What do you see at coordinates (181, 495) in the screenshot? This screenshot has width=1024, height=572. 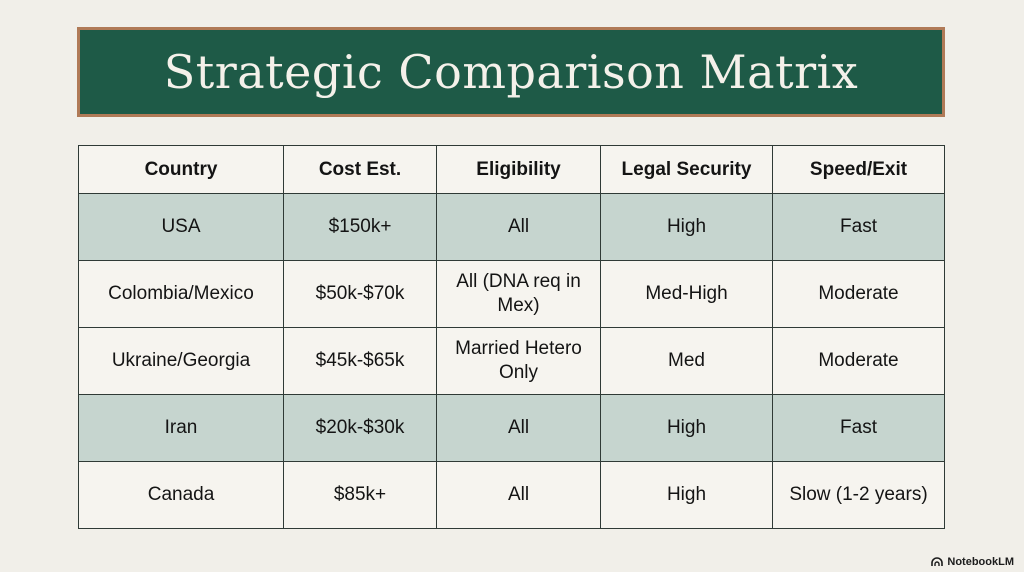 I see `cell-country: Canada` at bounding box center [181, 495].